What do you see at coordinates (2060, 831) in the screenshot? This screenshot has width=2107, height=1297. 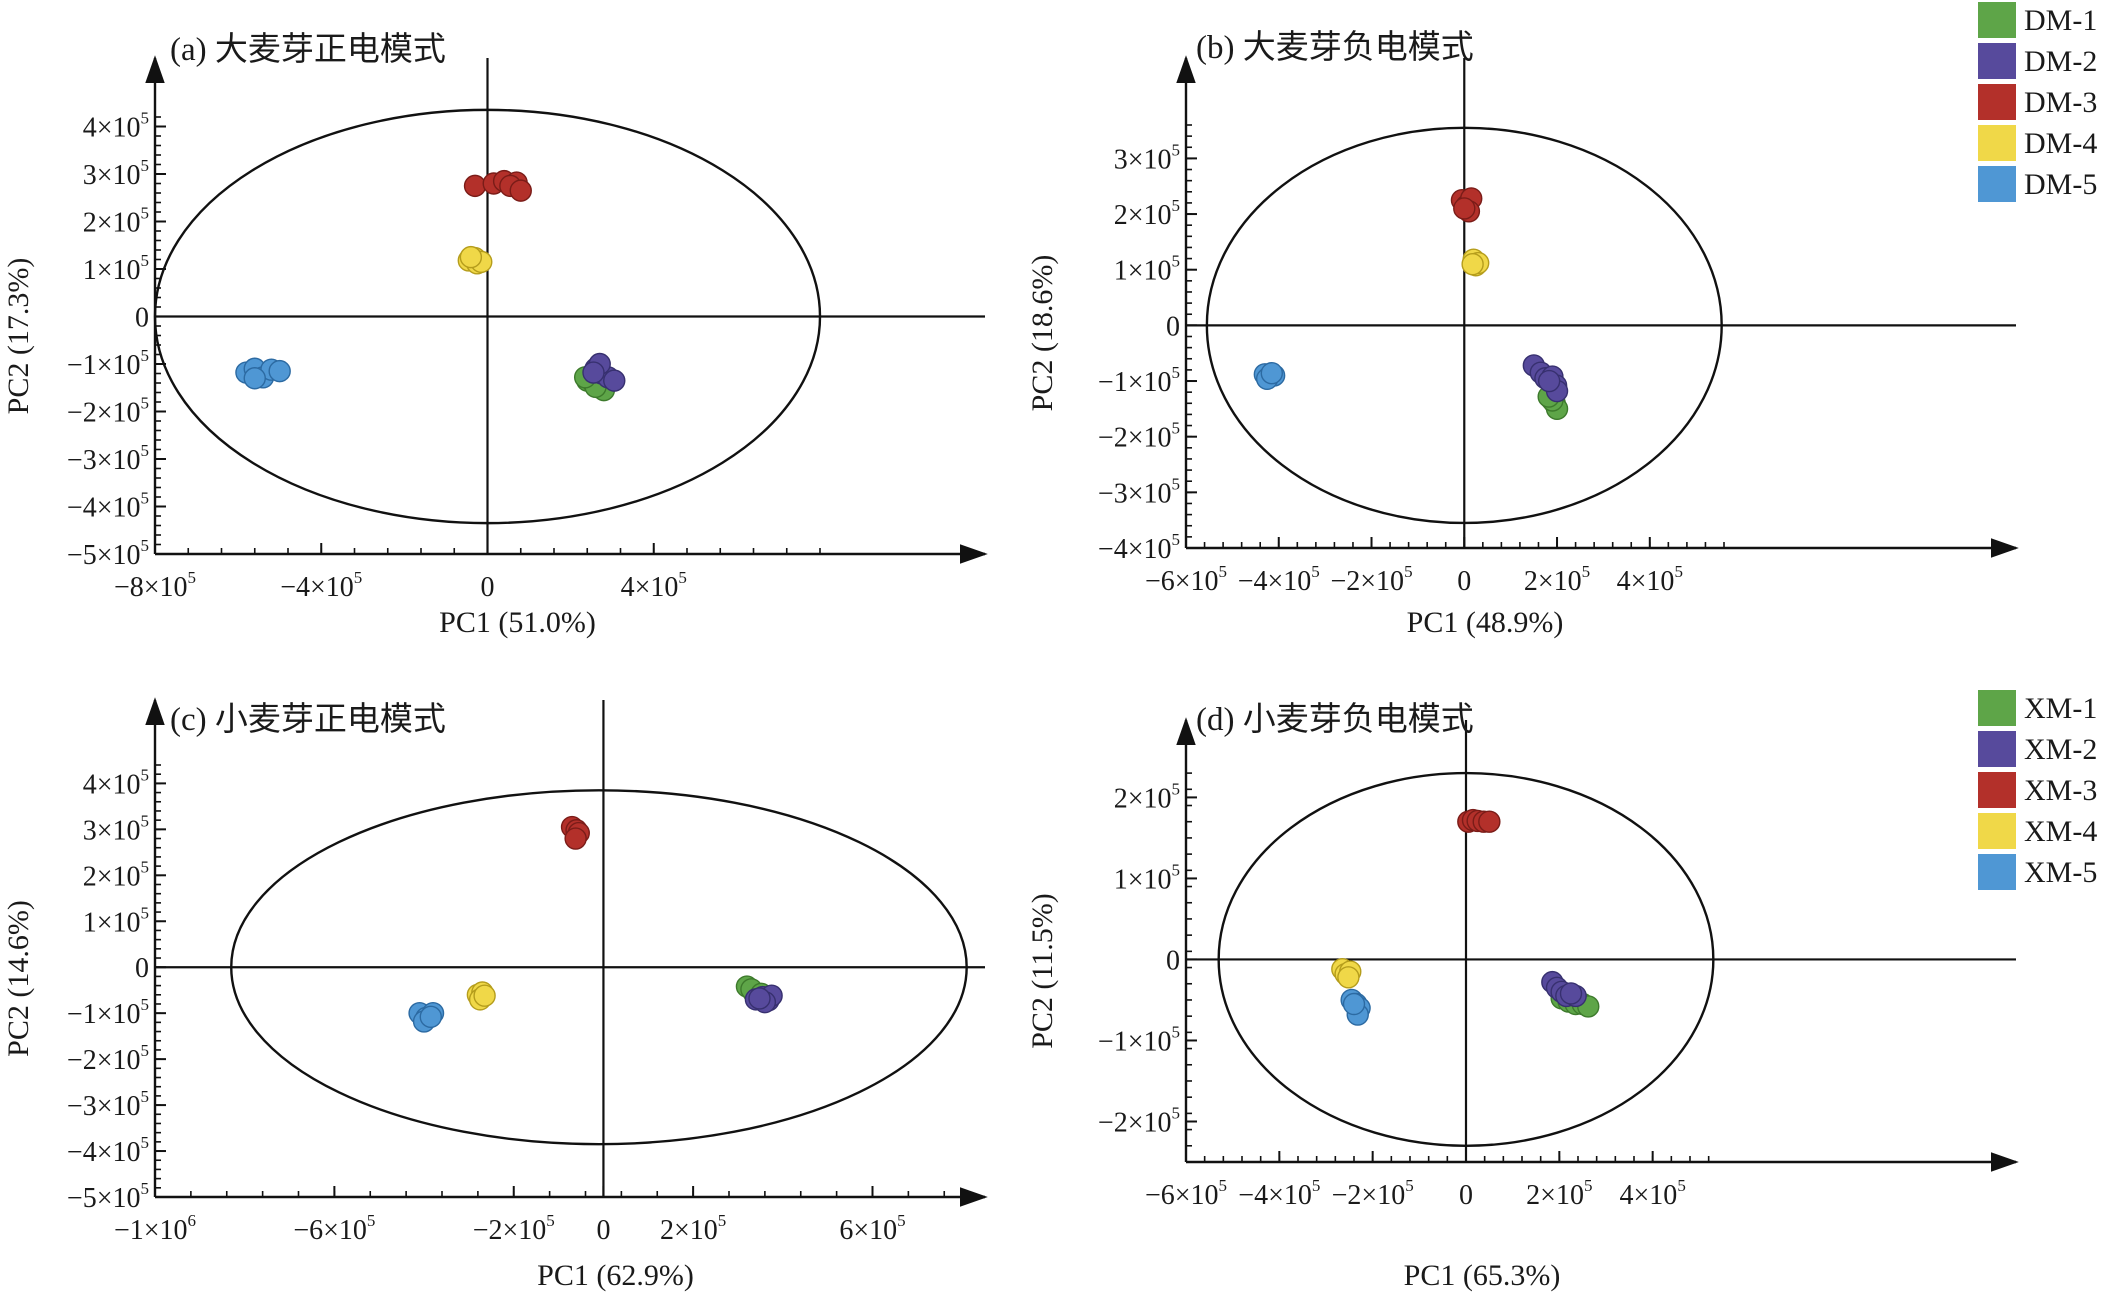 I see `legend-label: XM-4` at bounding box center [2060, 831].